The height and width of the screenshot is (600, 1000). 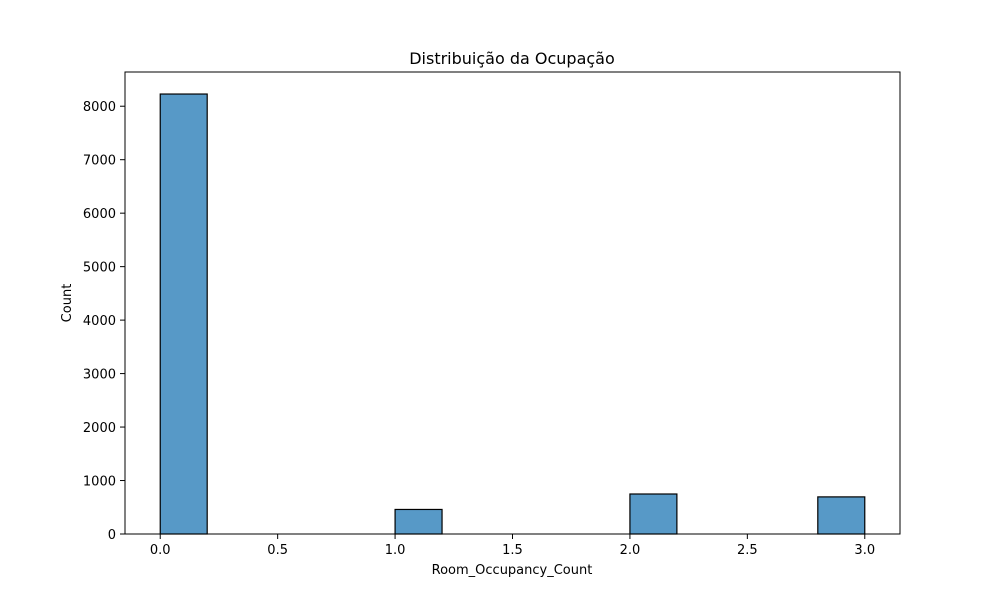 I want to click on chart-title: Distribuição da Ocupação, so click(x=512, y=58).